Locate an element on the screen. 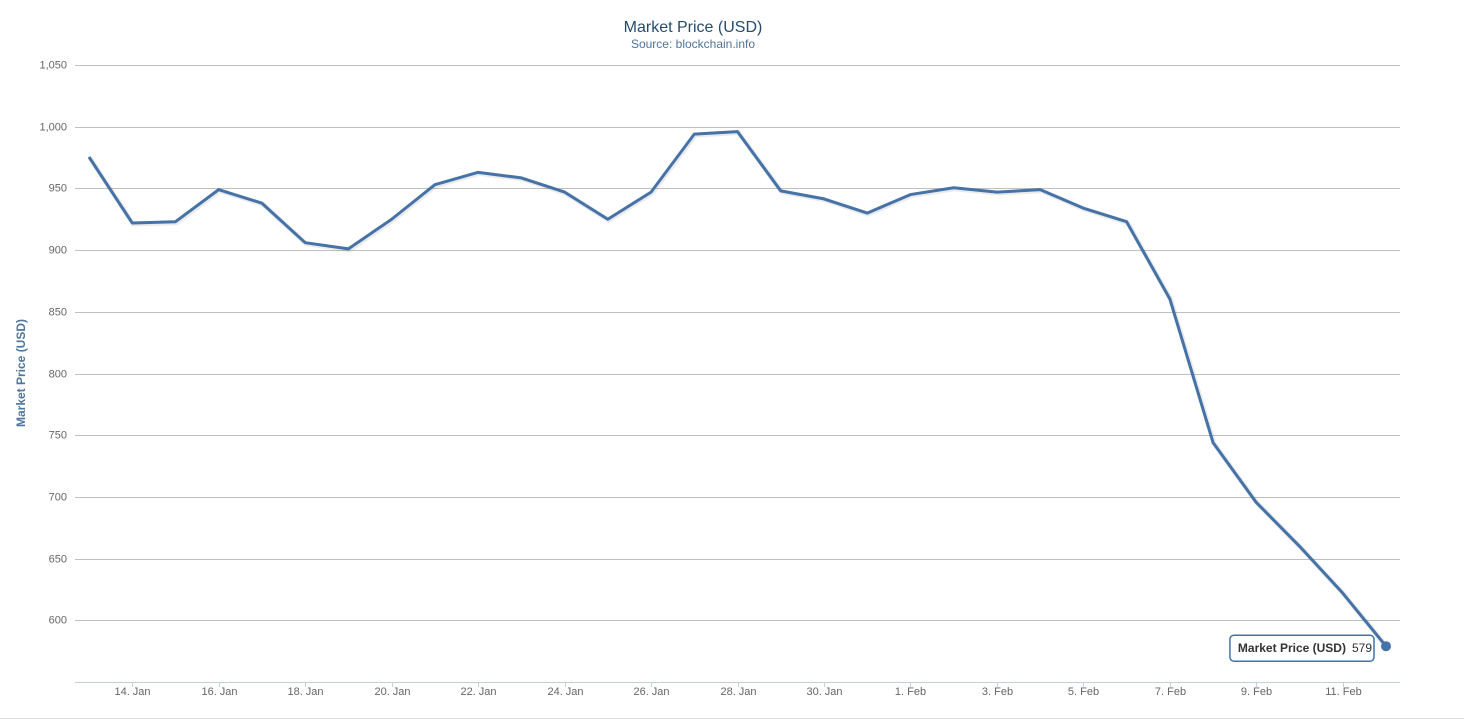 This screenshot has width=1464, height=725. y-tick-label: 750 is located at coordinates (58, 435).